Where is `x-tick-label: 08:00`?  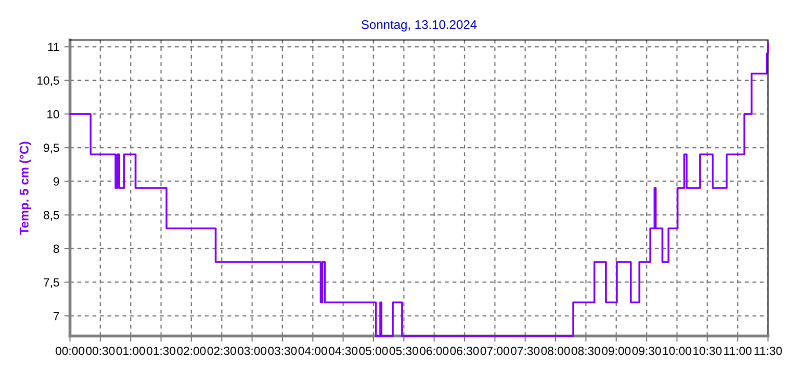
x-tick-label: 08:00 is located at coordinates (555, 351).